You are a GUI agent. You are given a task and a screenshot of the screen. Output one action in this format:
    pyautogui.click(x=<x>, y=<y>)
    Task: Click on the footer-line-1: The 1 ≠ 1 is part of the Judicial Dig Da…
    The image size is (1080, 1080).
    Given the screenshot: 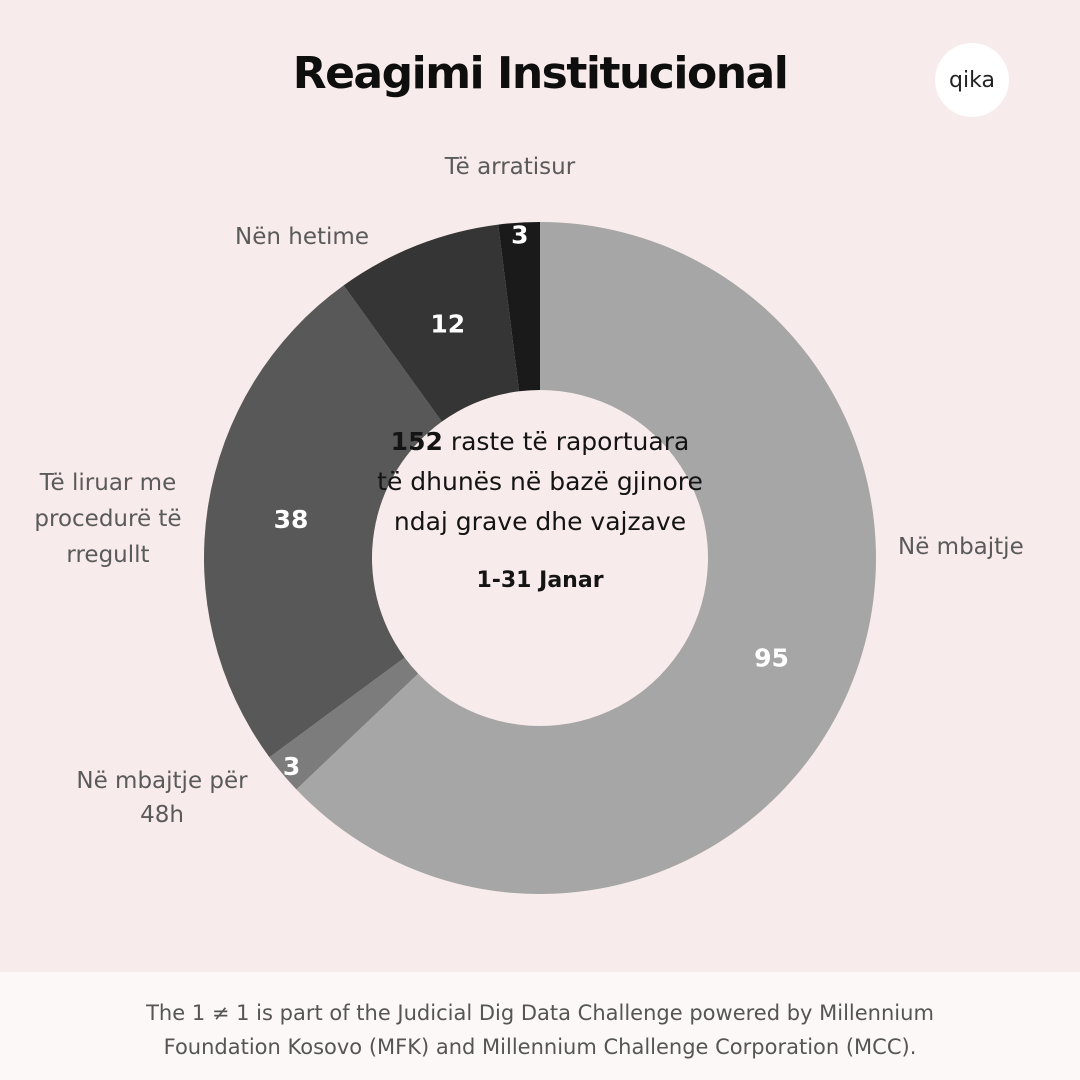 What is the action you would take?
    pyautogui.click(x=540, y=1013)
    